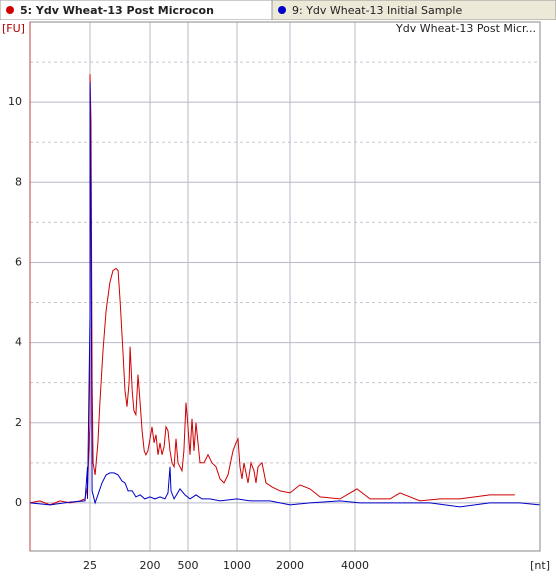  Describe the element at coordinates (18, 422) in the screenshot. I see `y-tick-label: 2` at that location.